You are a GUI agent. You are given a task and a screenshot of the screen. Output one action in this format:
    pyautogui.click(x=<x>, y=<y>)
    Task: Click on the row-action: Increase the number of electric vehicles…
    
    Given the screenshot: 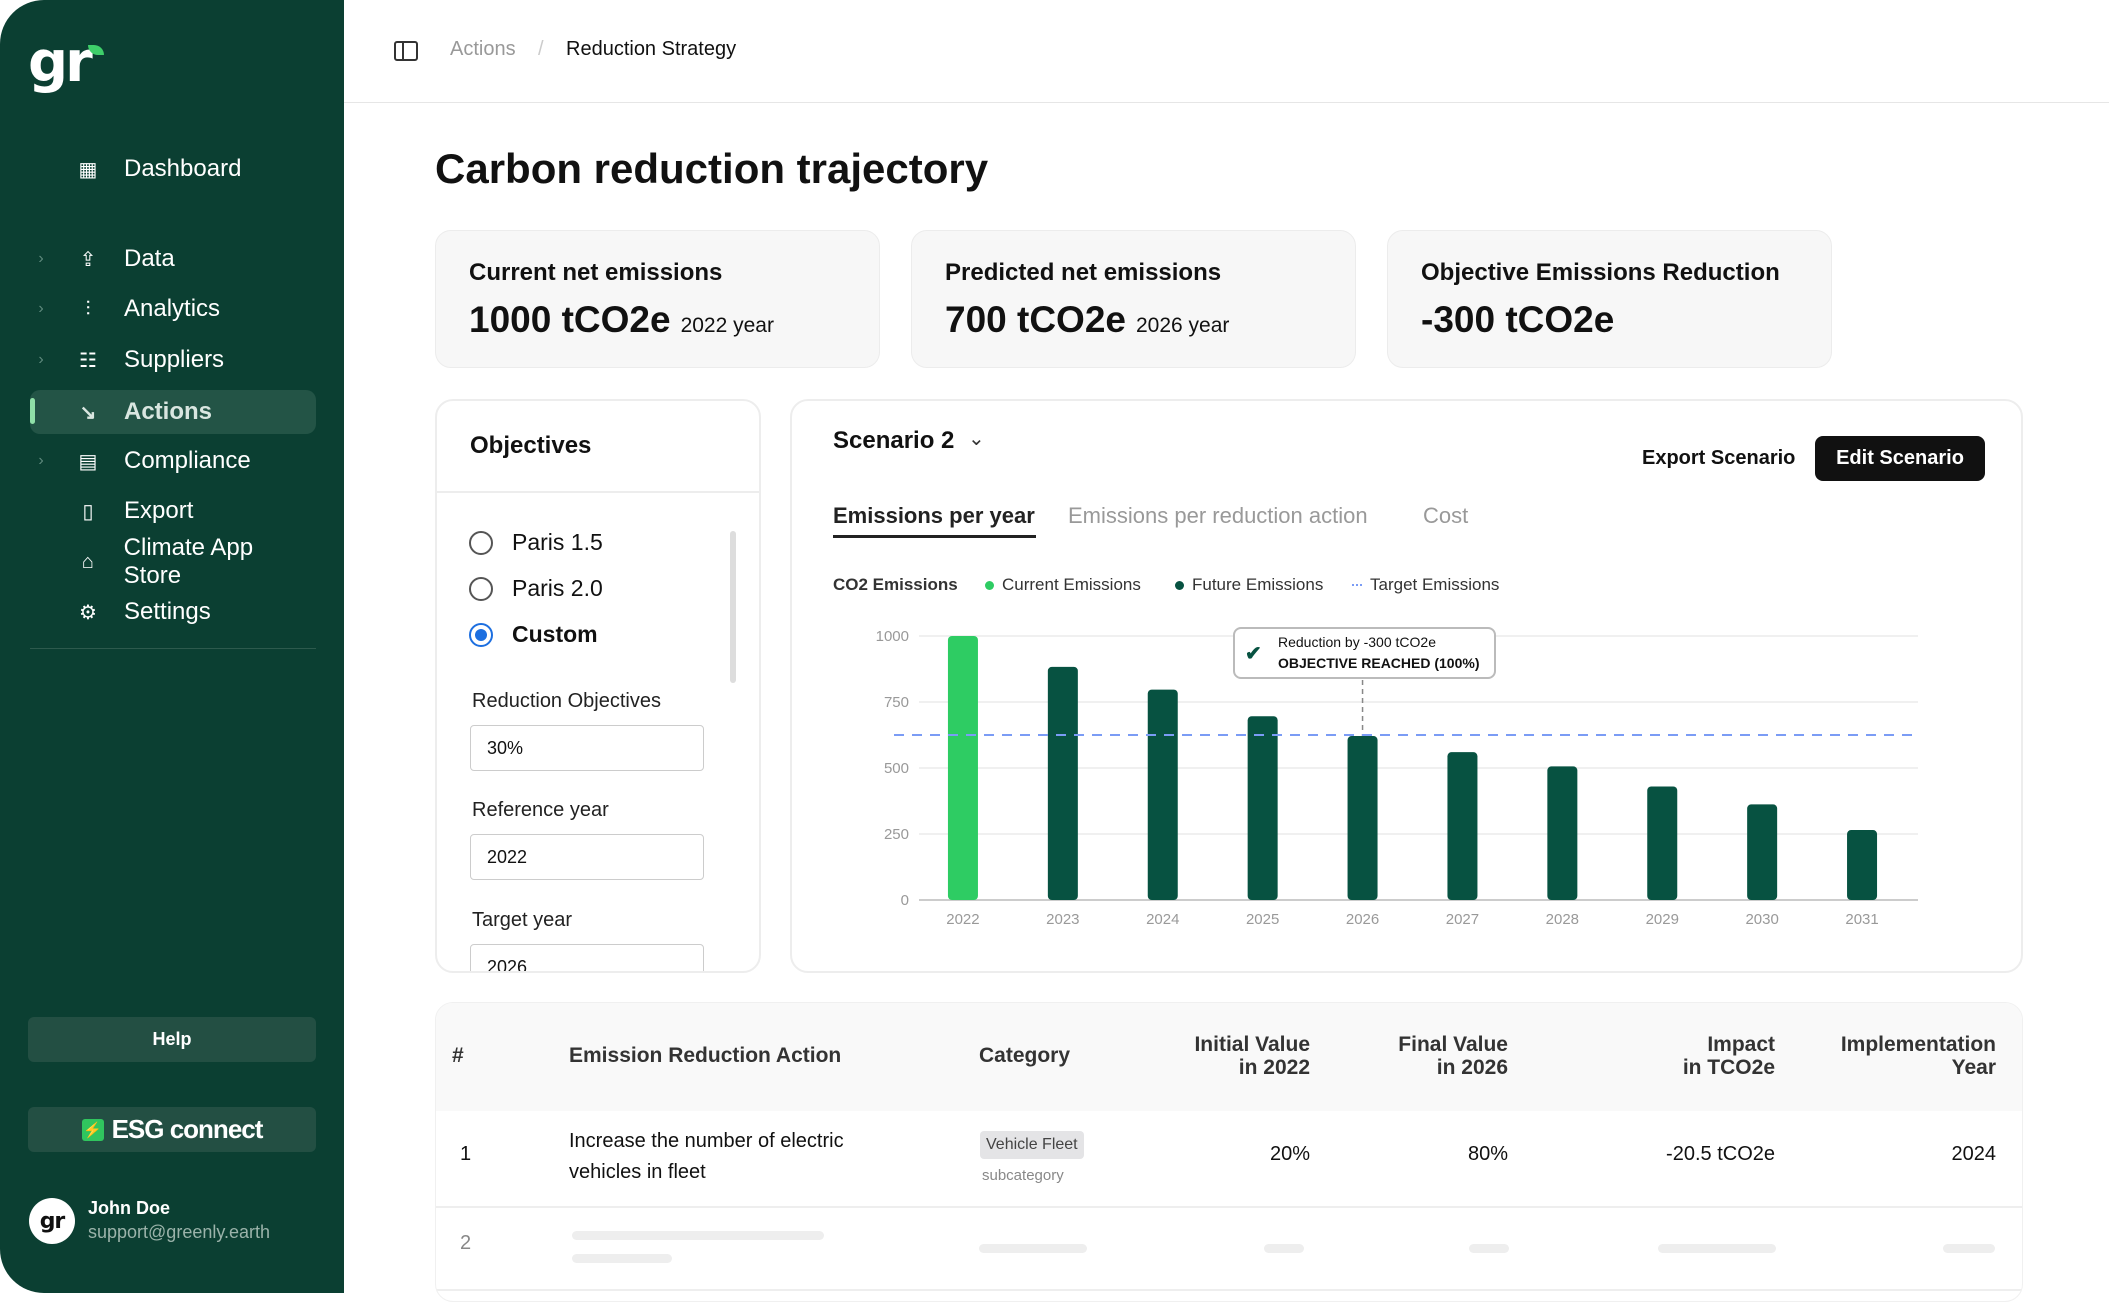 What is the action you would take?
    pyautogui.click(x=706, y=1156)
    